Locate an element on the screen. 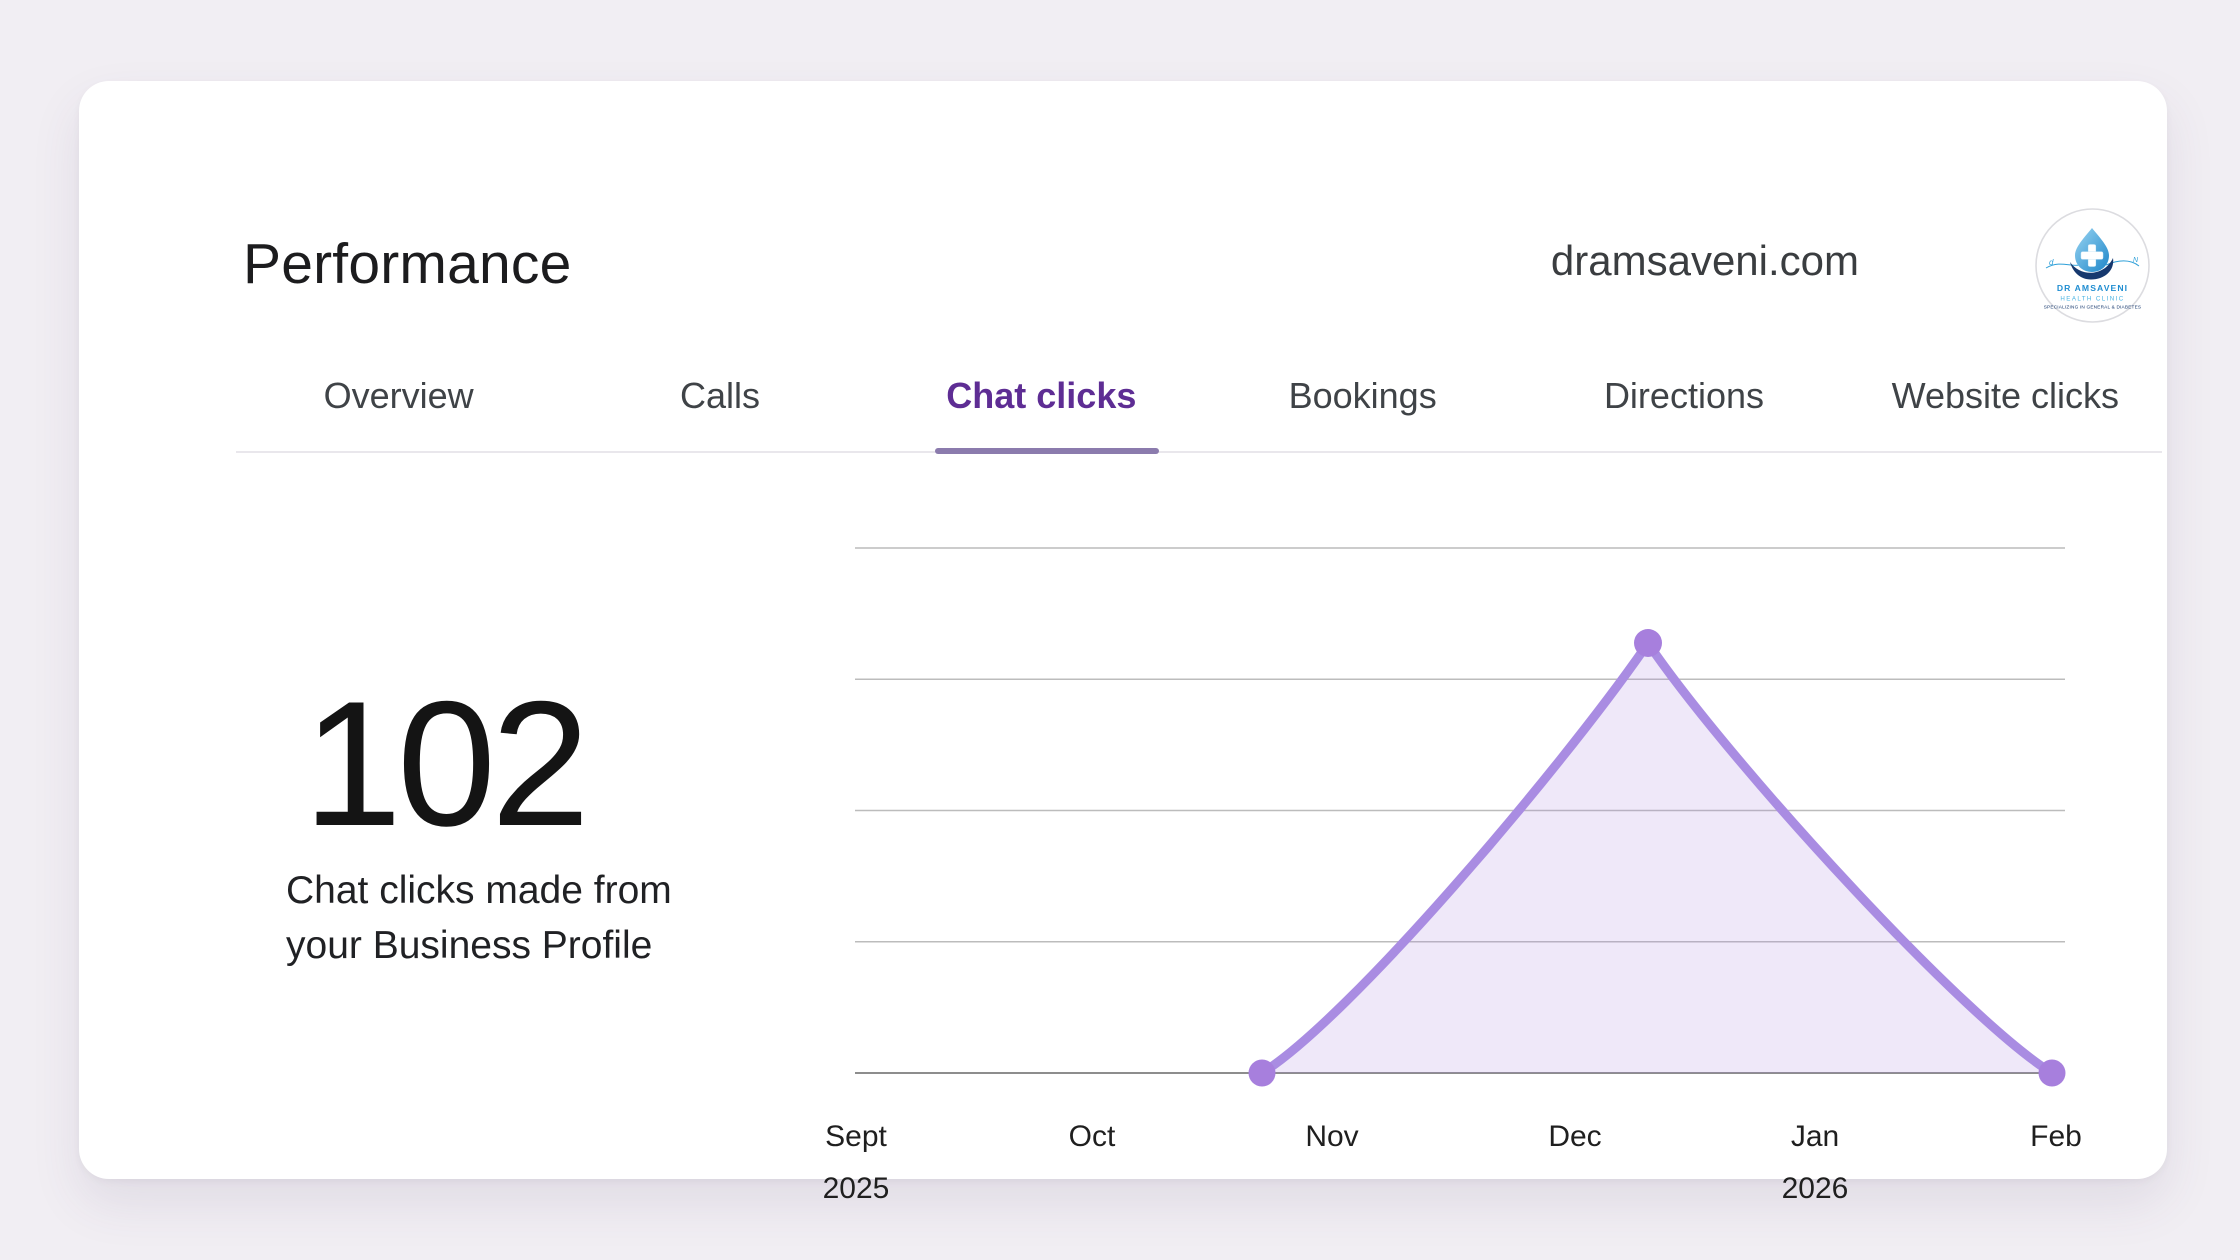 The height and width of the screenshot is (1260, 2240). logo-script-left: d is located at coordinates (2051, 262).